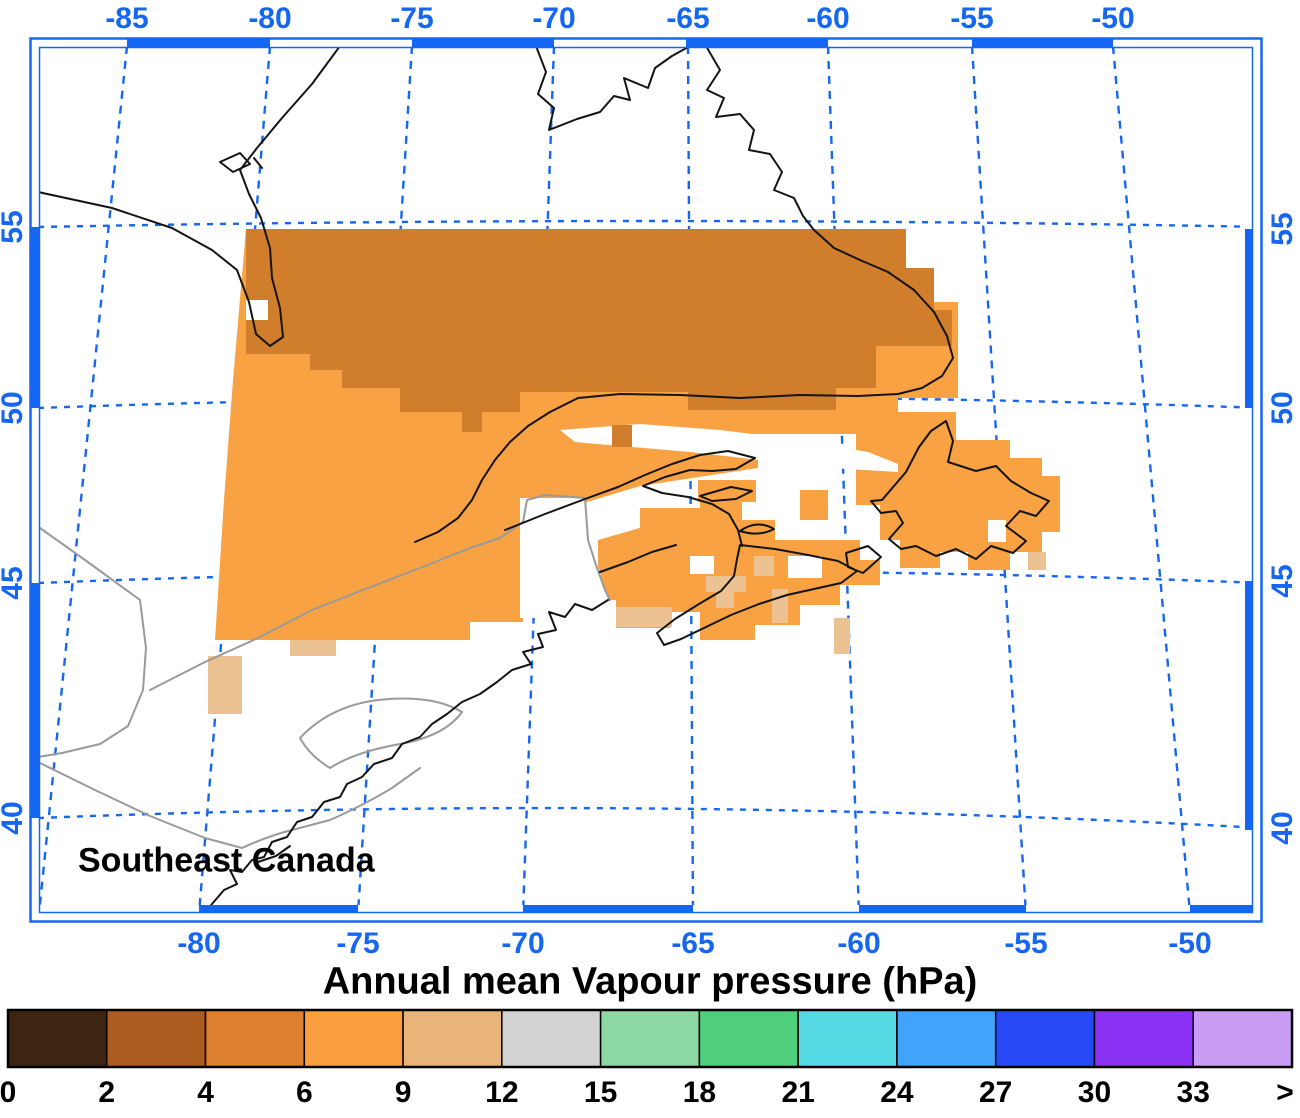 This screenshot has height=1118, width=1300. Describe the element at coordinates (650, 981) in the screenshot. I see `map-title: Annual mean Vapour pressure (hPa)` at that location.